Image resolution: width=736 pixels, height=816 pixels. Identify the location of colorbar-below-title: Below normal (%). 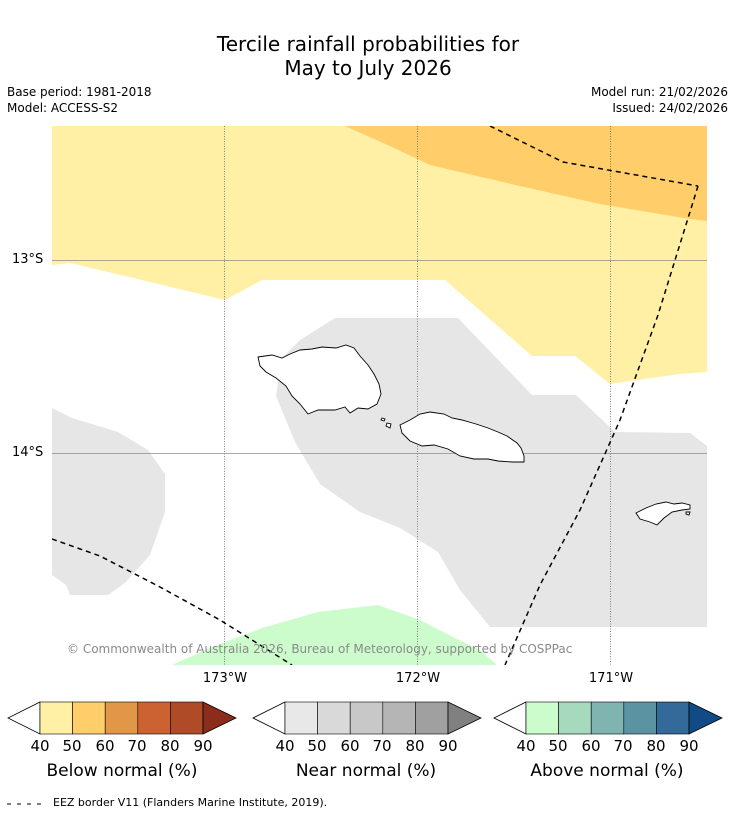
(122, 771).